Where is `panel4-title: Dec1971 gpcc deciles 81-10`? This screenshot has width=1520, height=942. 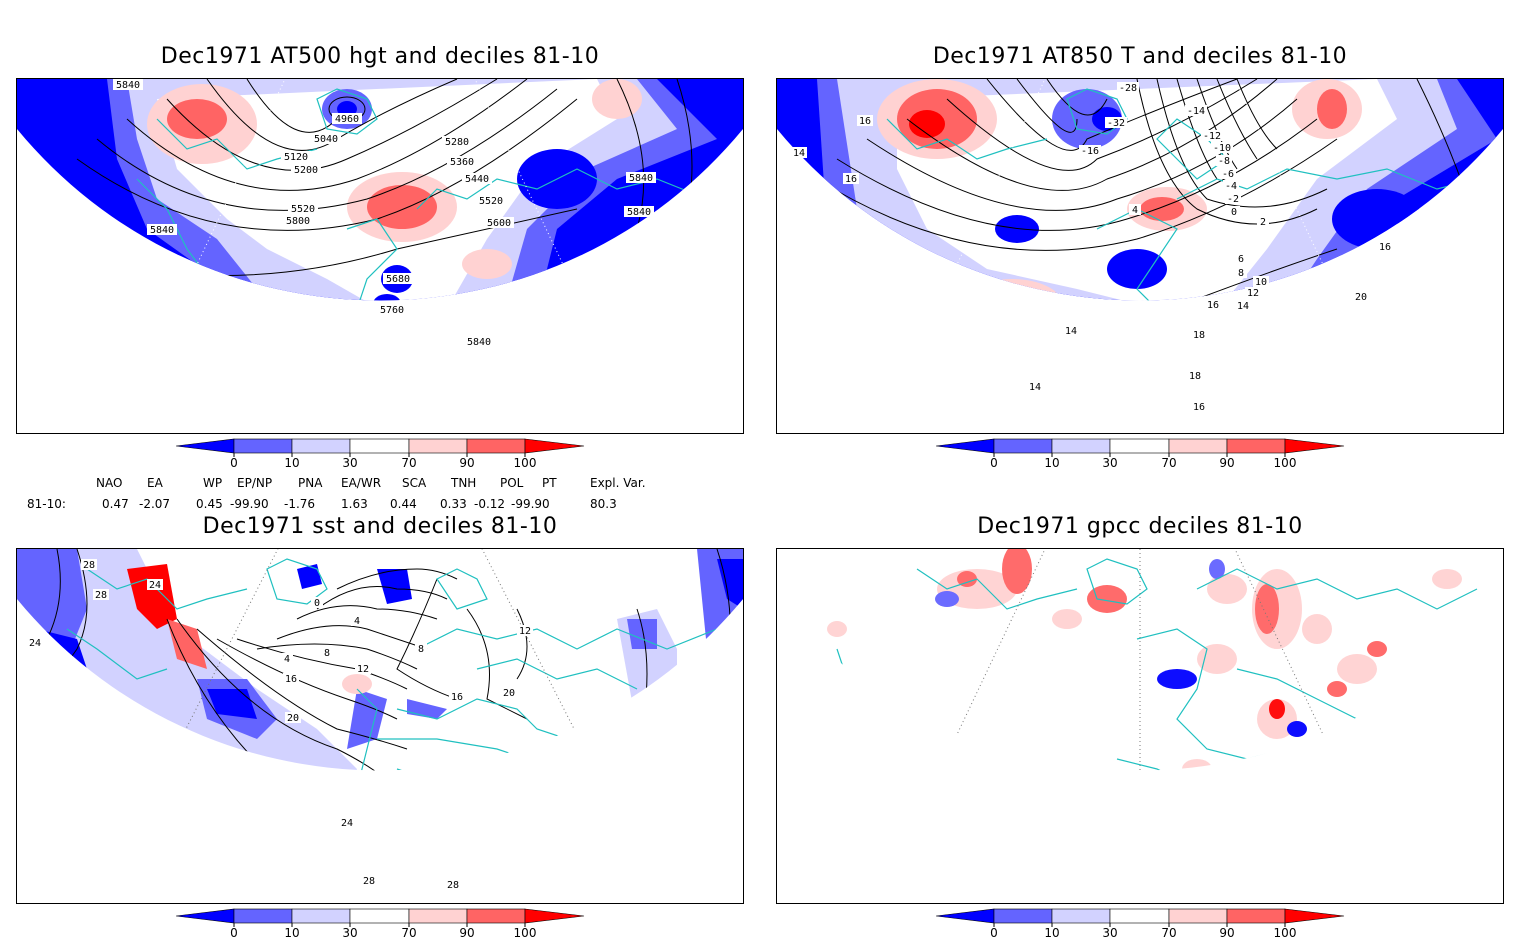 panel4-title: Dec1971 gpcc deciles 81-10 is located at coordinates (1140, 526).